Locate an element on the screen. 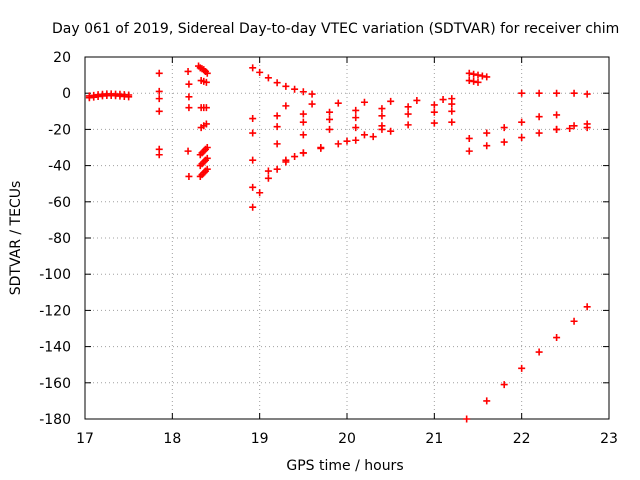  series-track-f is located at coordinates (203, 126).